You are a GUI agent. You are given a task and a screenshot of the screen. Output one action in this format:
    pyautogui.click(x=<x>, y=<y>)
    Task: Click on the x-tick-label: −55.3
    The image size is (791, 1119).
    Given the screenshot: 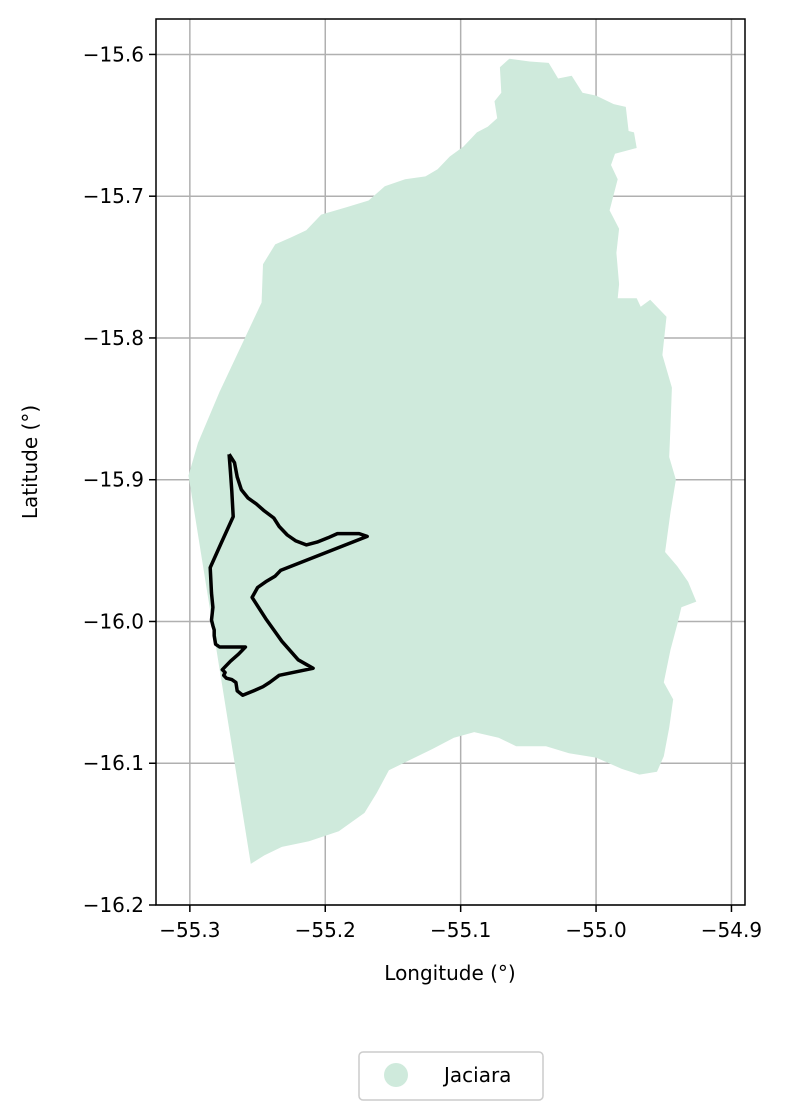 What is the action you would take?
    pyautogui.click(x=189, y=930)
    